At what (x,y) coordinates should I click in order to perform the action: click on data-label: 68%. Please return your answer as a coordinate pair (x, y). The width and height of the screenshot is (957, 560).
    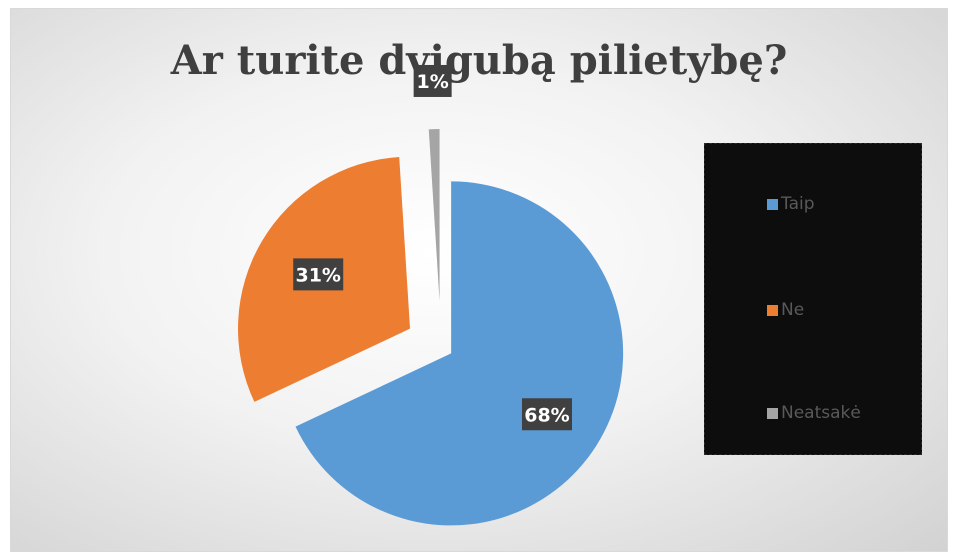
    Looking at the image, I should click on (546, 415).